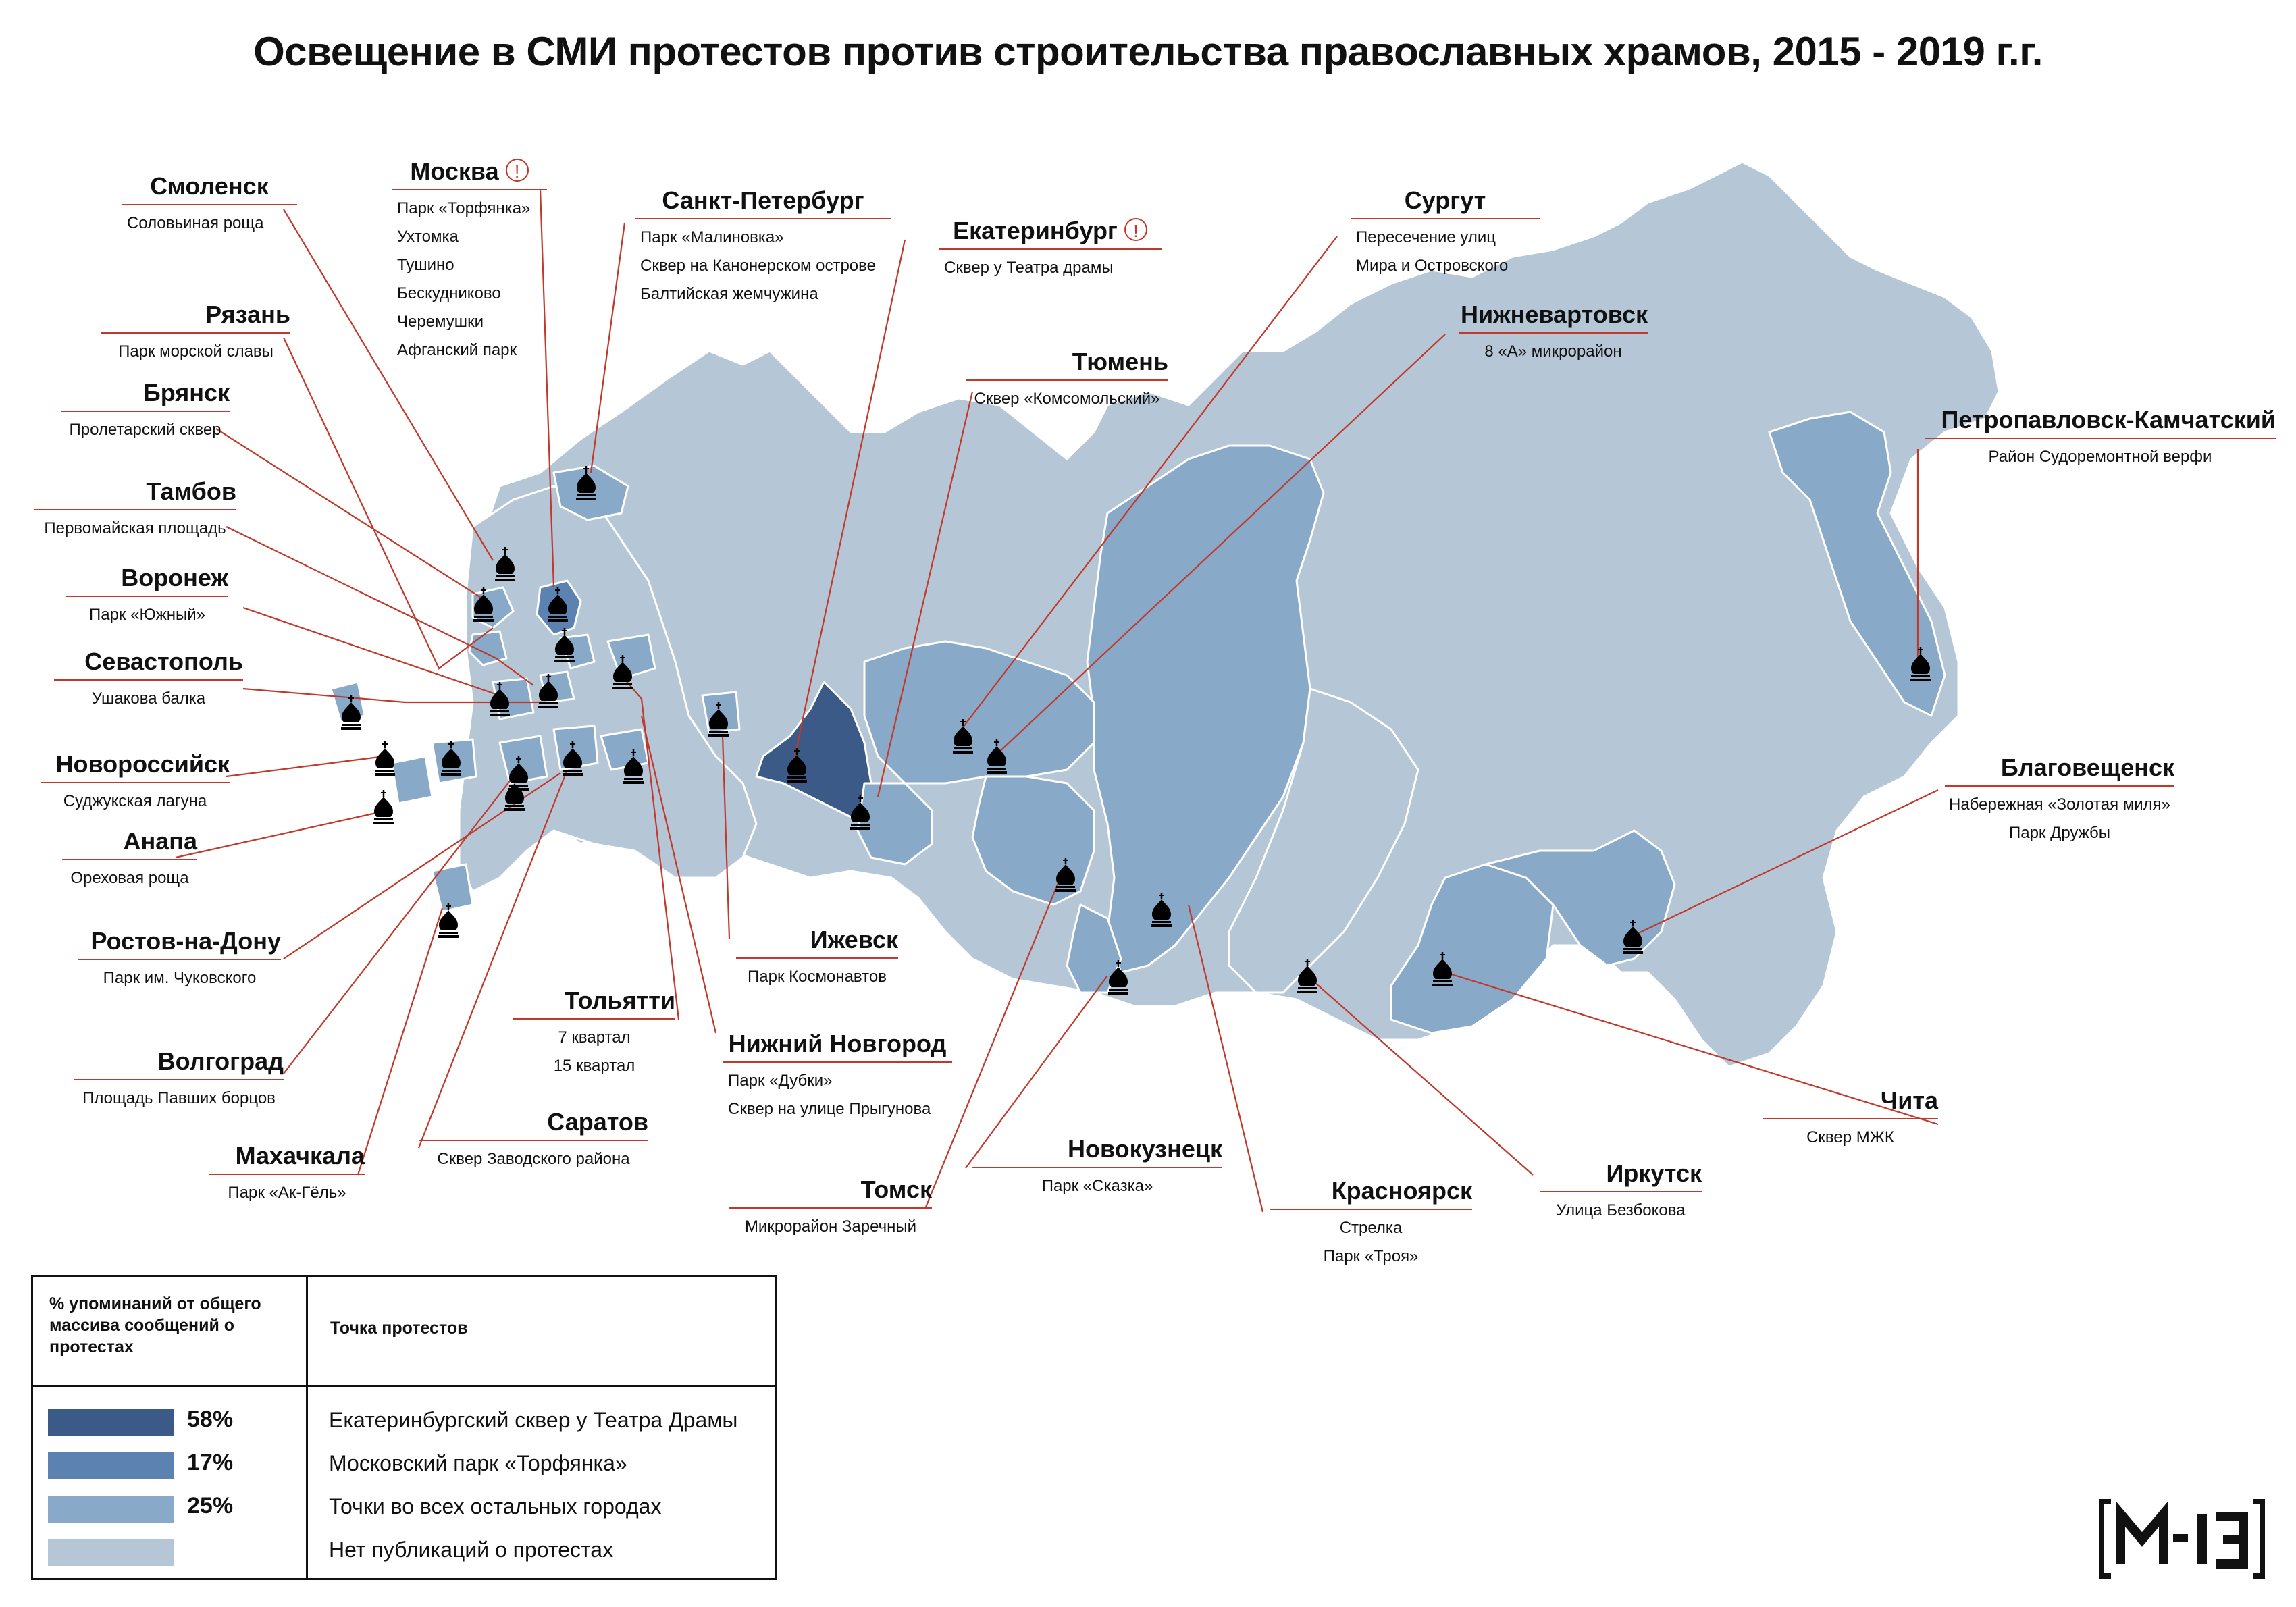  I want to click on protest-point: Ухтомка, so click(428, 237).